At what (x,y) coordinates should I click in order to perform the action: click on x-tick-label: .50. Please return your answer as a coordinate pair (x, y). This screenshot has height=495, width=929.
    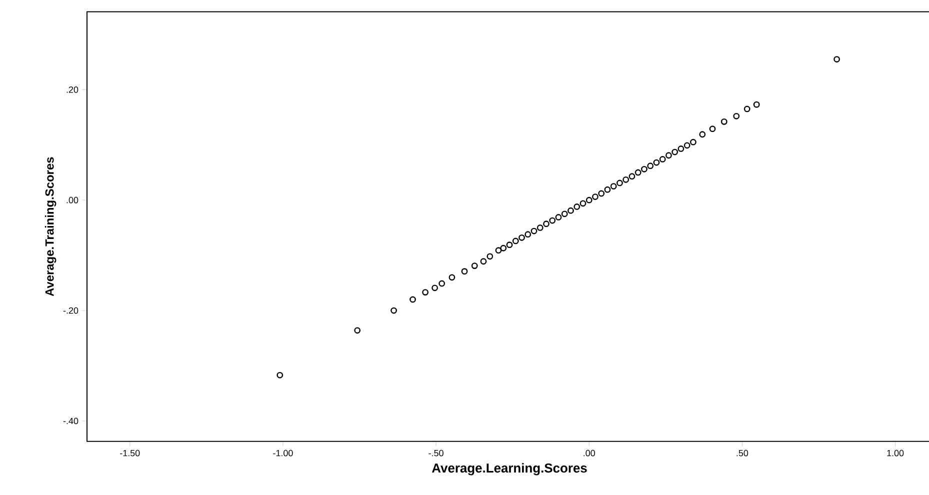
    Looking at the image, I should click on (742, 453).